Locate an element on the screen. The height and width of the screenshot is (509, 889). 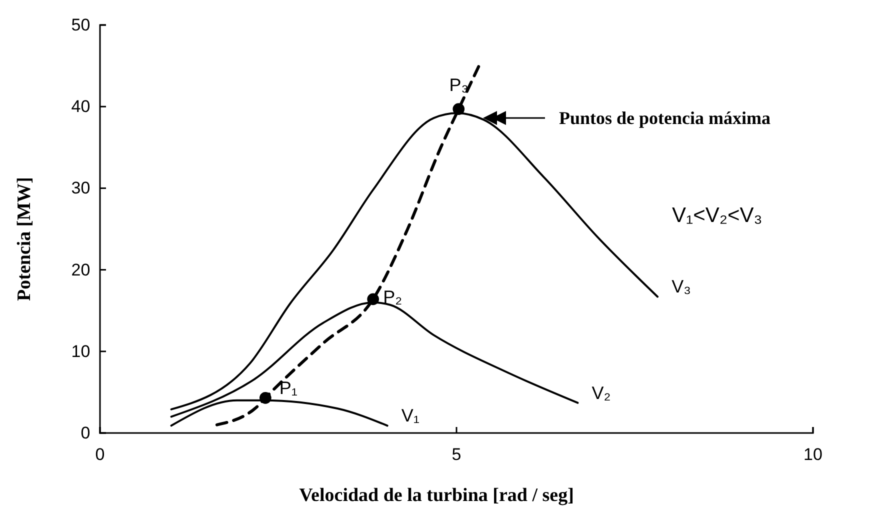
y-tick-label: 10 is located at coordinates (80, 351).